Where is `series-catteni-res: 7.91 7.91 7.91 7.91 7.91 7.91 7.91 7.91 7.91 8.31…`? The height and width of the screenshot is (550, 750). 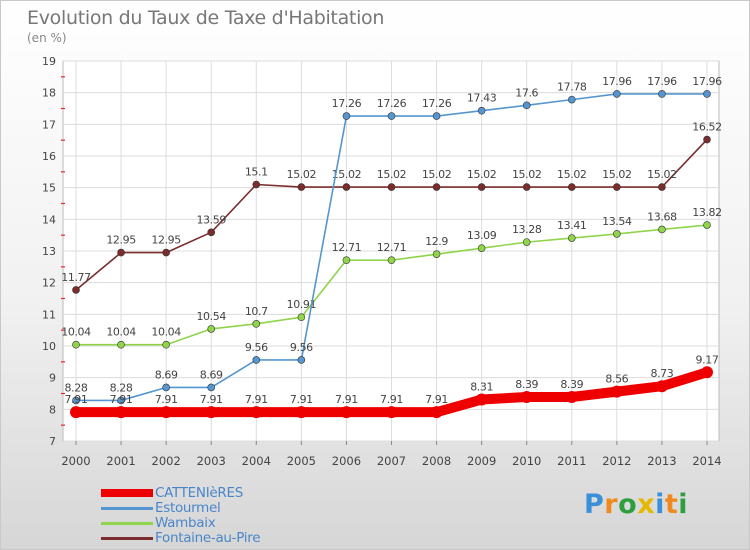
series-catteni-res: 7.91 7.91 7.91 7.91 7.91 7.91 7.91 7.91 7.91 8.31… is located at coordinates (392, 386).